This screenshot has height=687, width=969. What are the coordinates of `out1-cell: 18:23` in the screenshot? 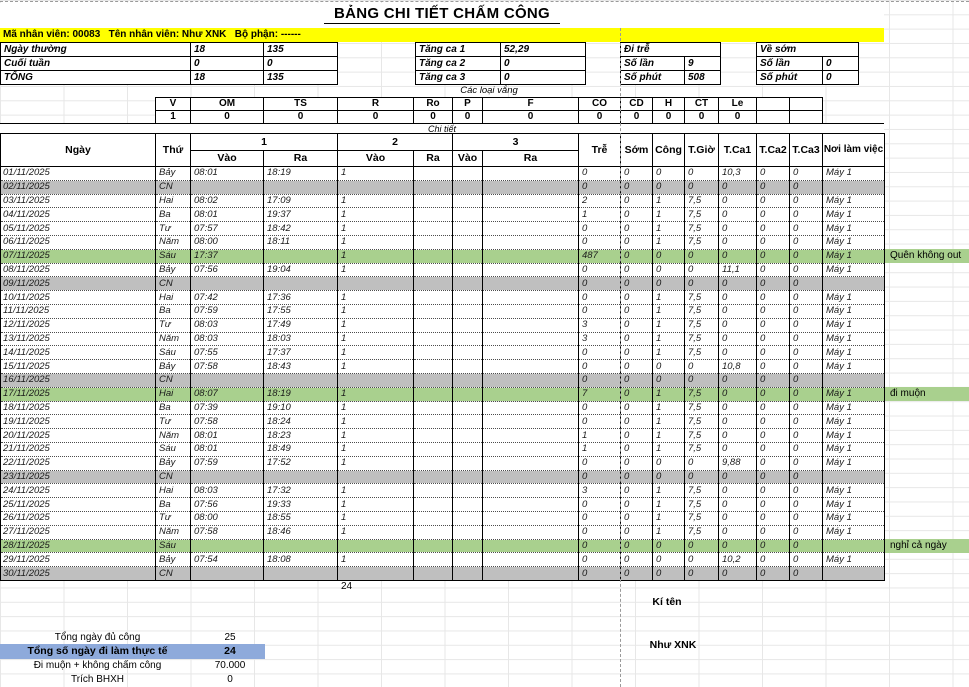 It's located at (300, 435).